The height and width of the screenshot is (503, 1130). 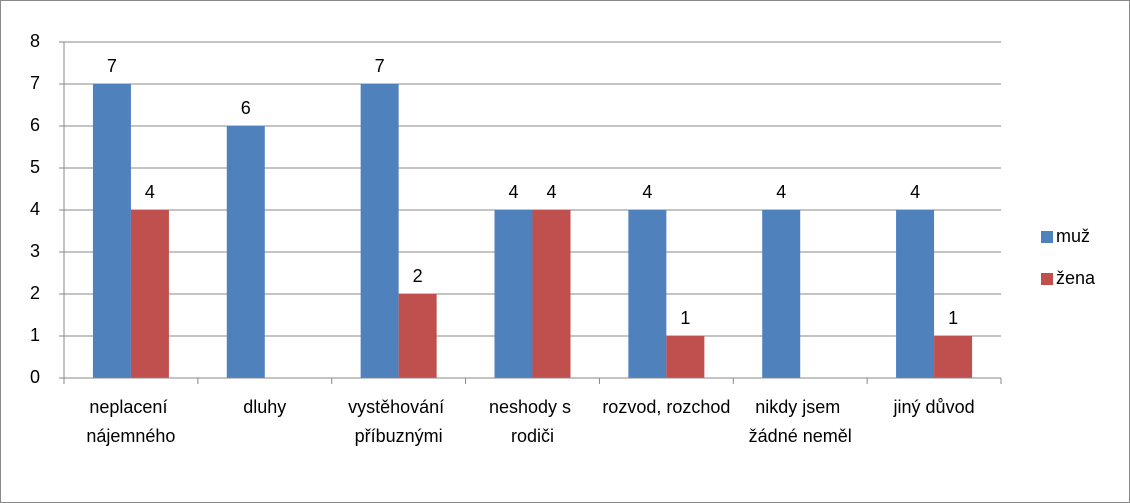 What do you see at coordinates (246, 108) in the screenshot?
I see `data-label: 6` at bounding box center [246, 108].